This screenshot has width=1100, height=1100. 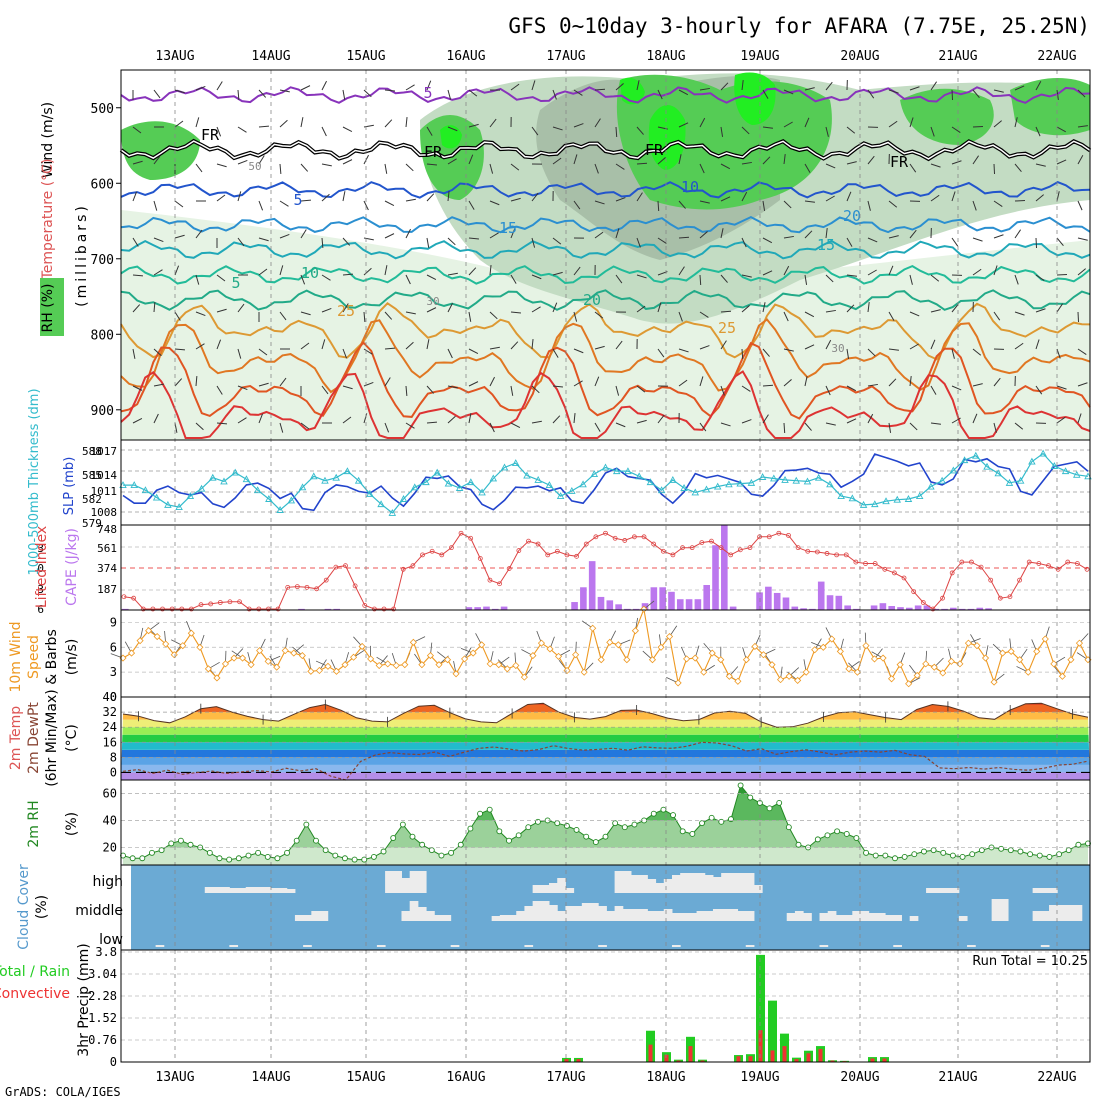 What do you see at coordinates (1050, 107) in the screenshot?
I see `rh-shading-region` at bounding box center [1050, 107].